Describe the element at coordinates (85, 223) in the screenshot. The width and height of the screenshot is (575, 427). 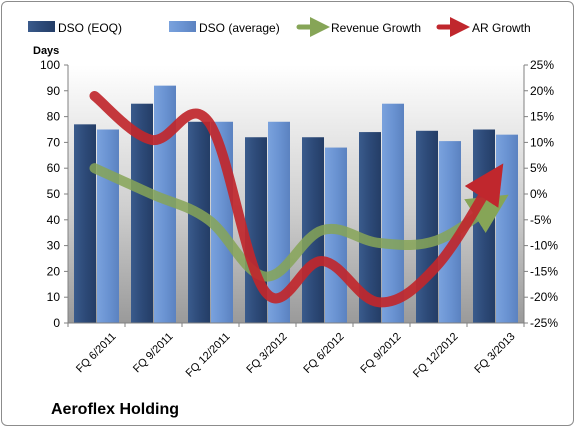
I see `bar-dso-eoq--1` at that location.